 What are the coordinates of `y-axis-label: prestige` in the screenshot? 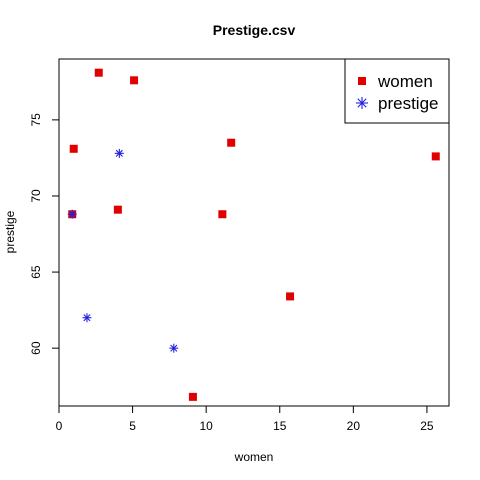 It's located at (10, 231).